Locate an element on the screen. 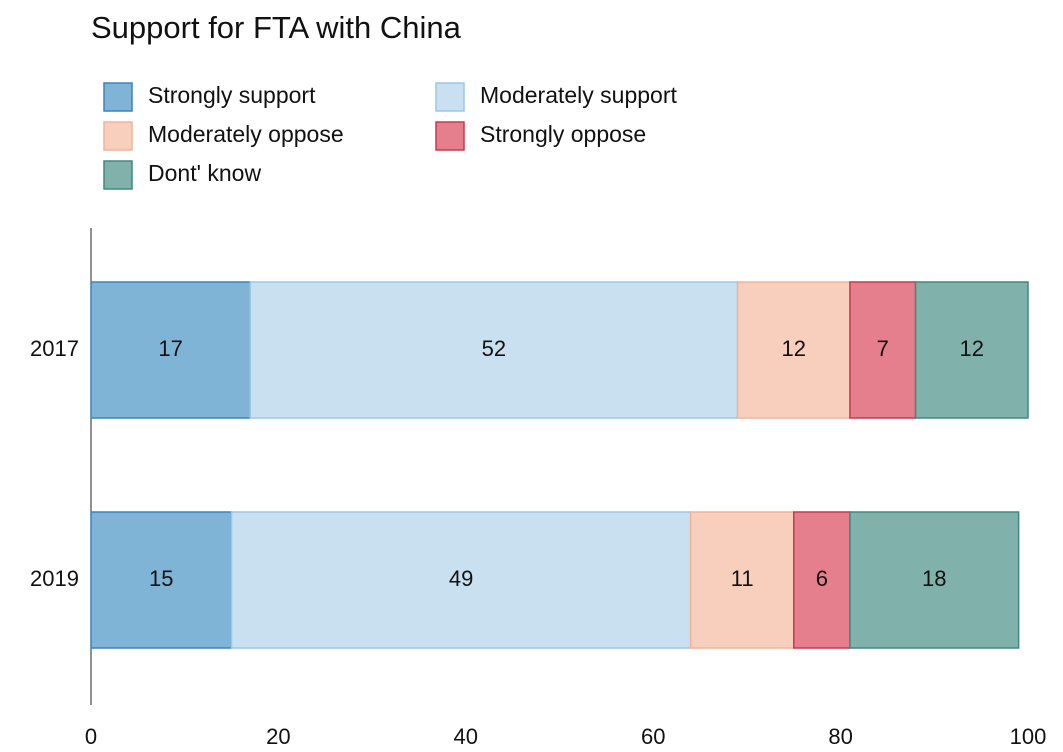 This screenshot has height=752, width=1063. y-tick-label: 2017 is located at coordinates (54, 348).